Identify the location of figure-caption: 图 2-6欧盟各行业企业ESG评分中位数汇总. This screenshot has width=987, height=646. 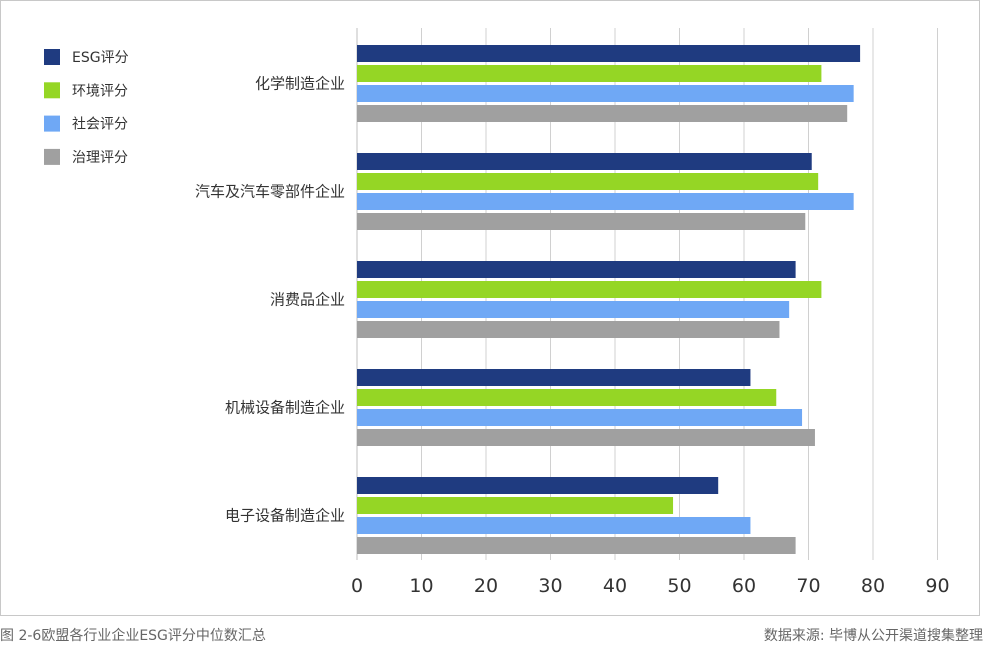
(133, 636).